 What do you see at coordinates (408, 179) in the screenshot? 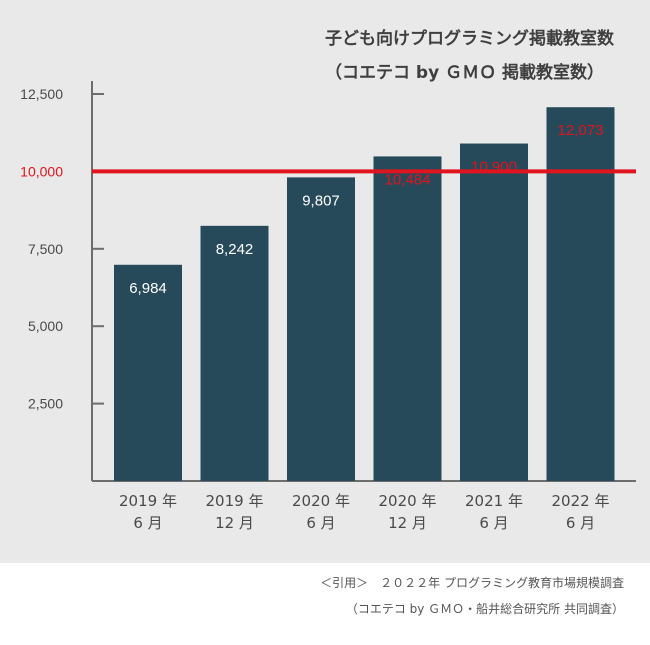
I see `data-label: 10,484` at bounding box center [408, 179].